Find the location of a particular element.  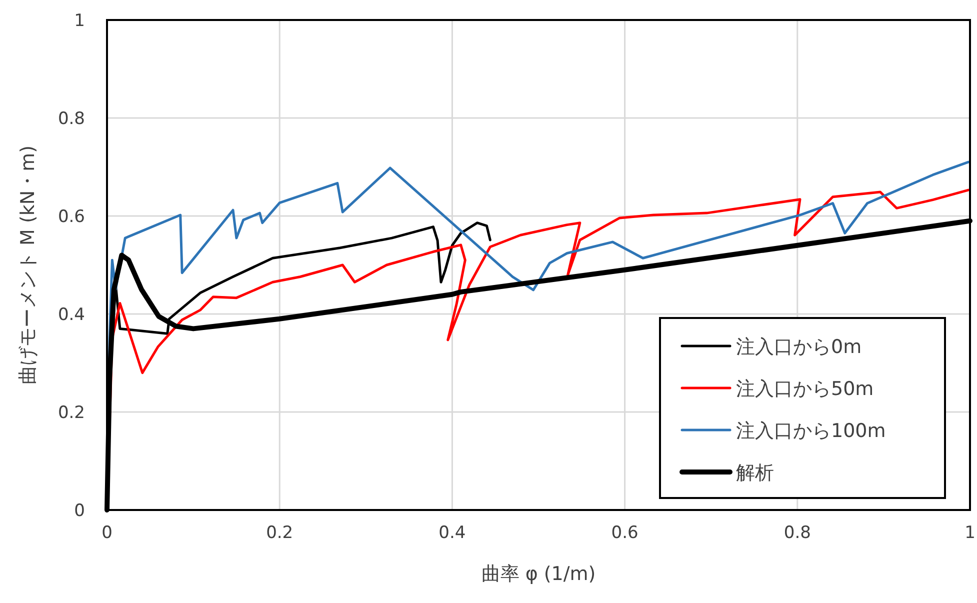

legend-label: 注入口から0m is located at coordinates (799, 347).